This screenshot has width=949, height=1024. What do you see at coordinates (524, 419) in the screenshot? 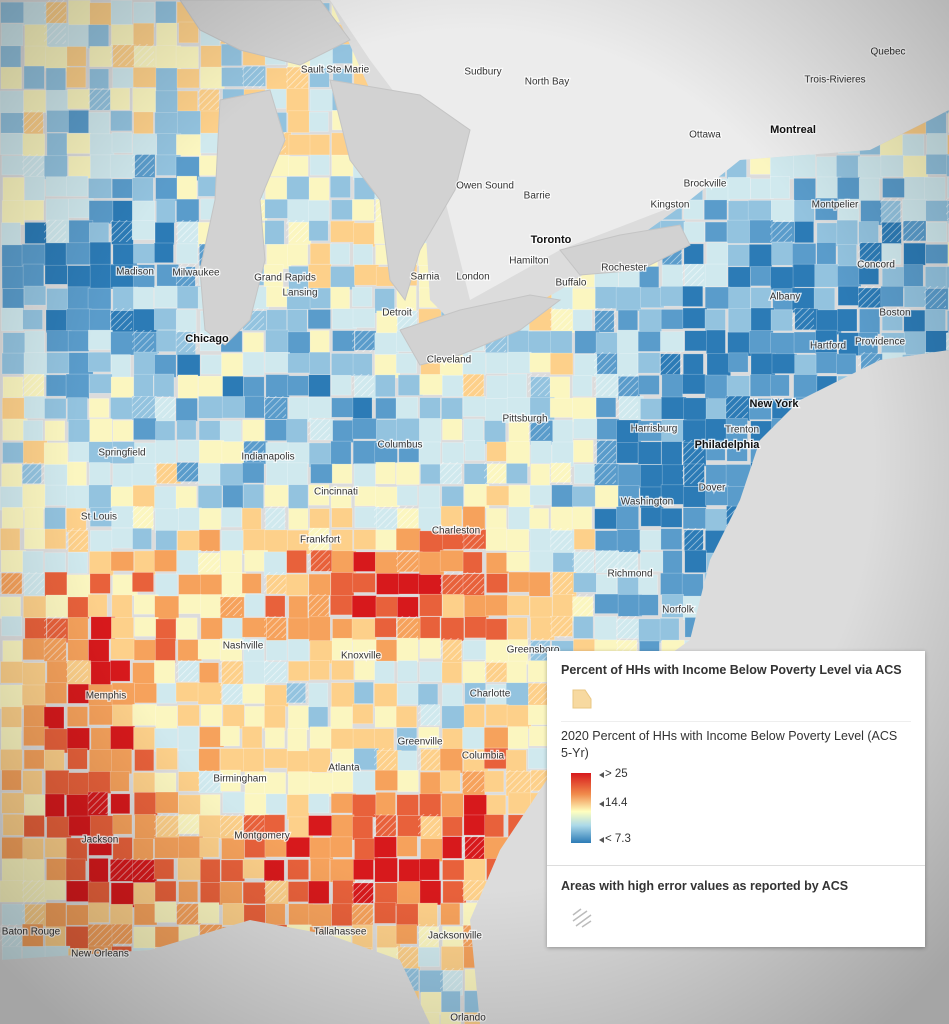
I see `city-label: Pittsburgh` at bounding box center [524, 419].